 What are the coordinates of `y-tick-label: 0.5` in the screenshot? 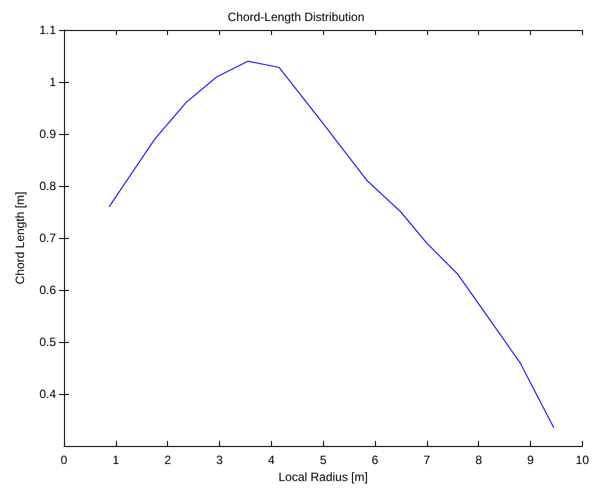 It's located at (47, 342).